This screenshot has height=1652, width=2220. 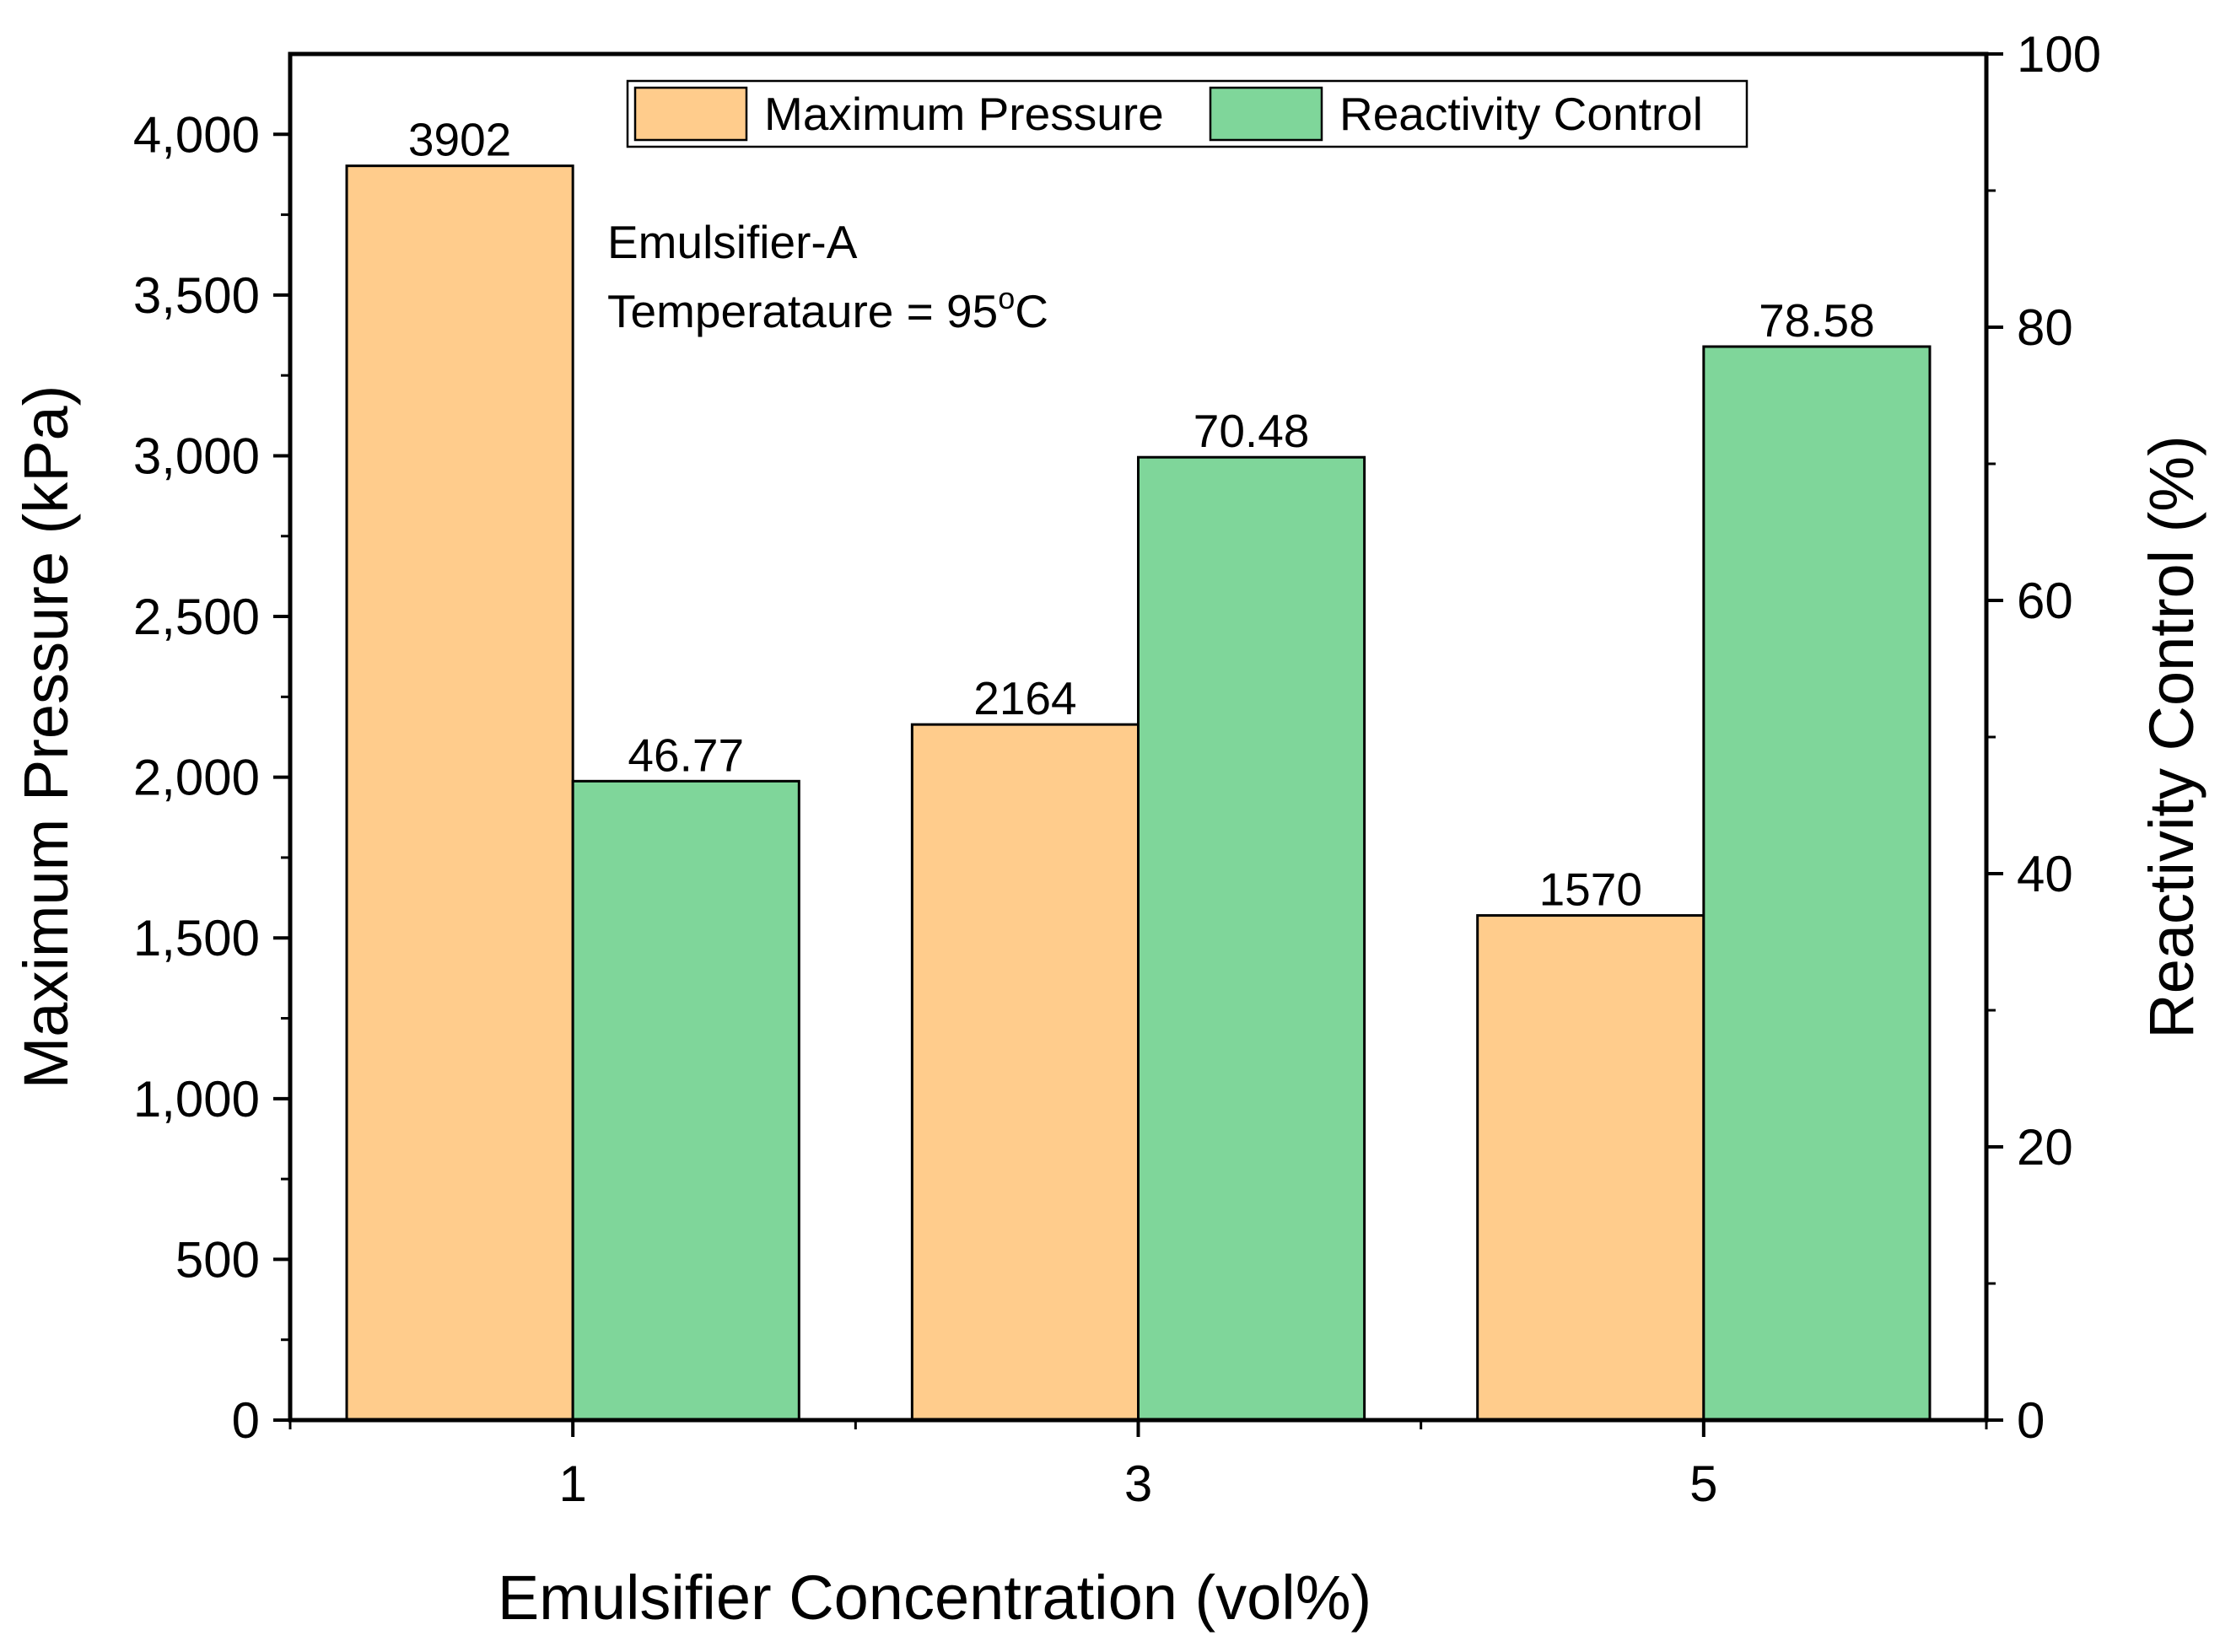 I want to click on y-axis-title-left: Maximum Pressure (kPa), so click(x=46, y=738).